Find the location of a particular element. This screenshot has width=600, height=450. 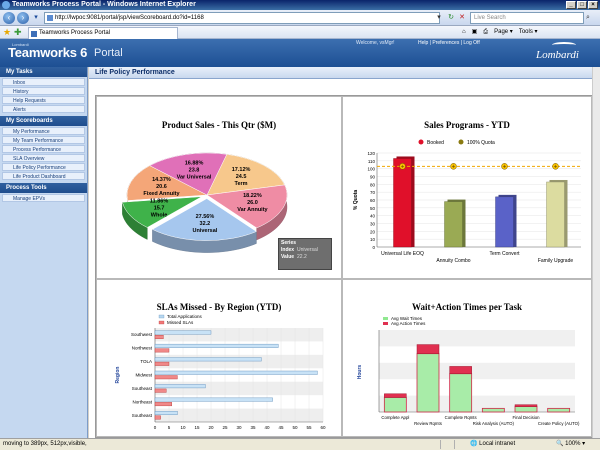

sidebar-item-history: History is located at coordinates (43, 91).